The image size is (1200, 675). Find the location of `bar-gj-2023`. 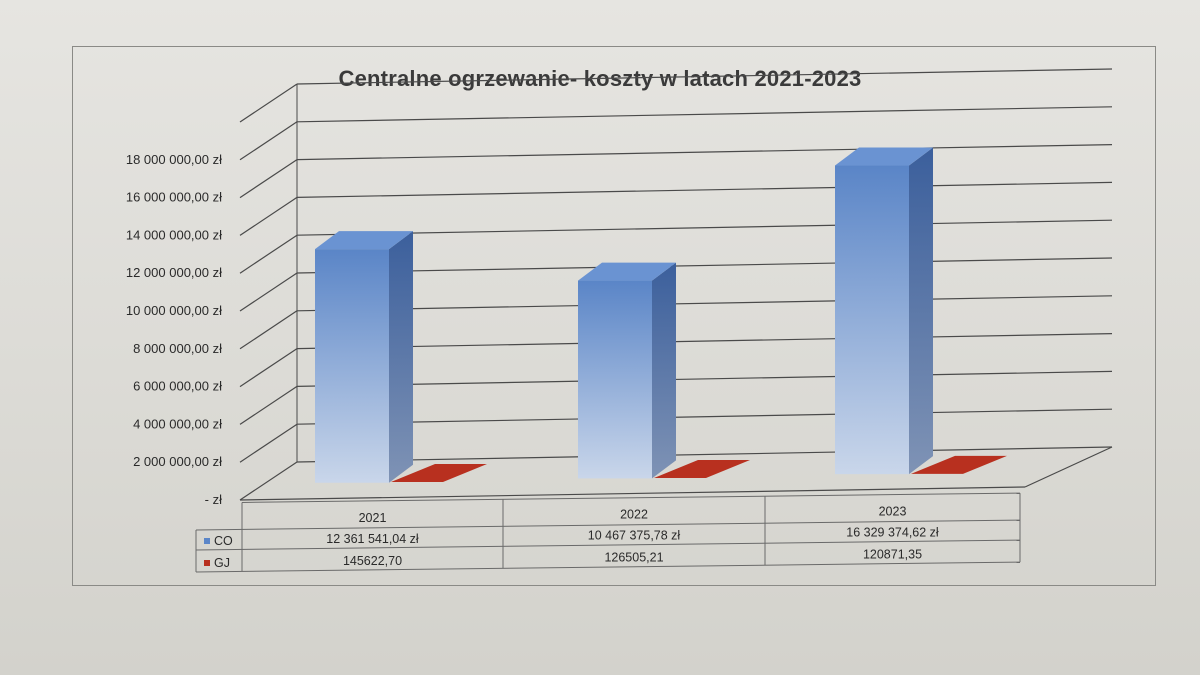

bar-gj-2023 is located at coordinates (959, 464).